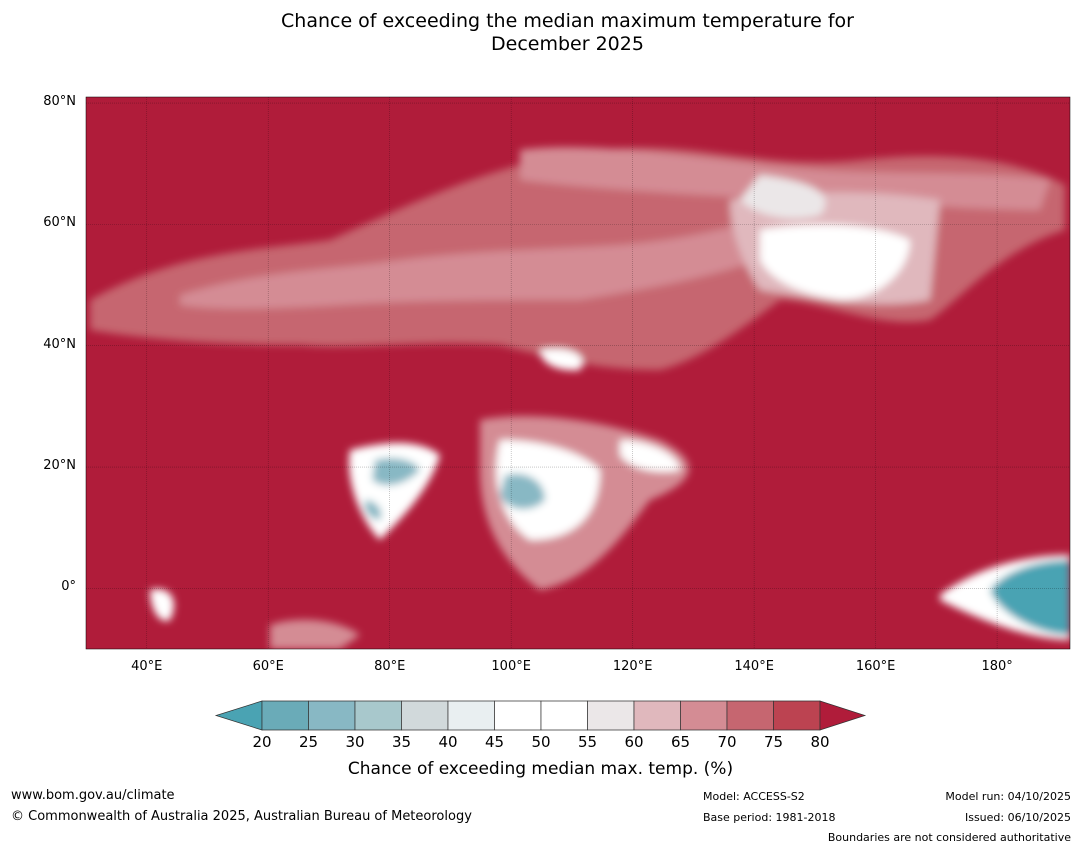 The height and width of the screenshot is (850, 1081). I want to click on region-indochina-white, so click(548, 490).